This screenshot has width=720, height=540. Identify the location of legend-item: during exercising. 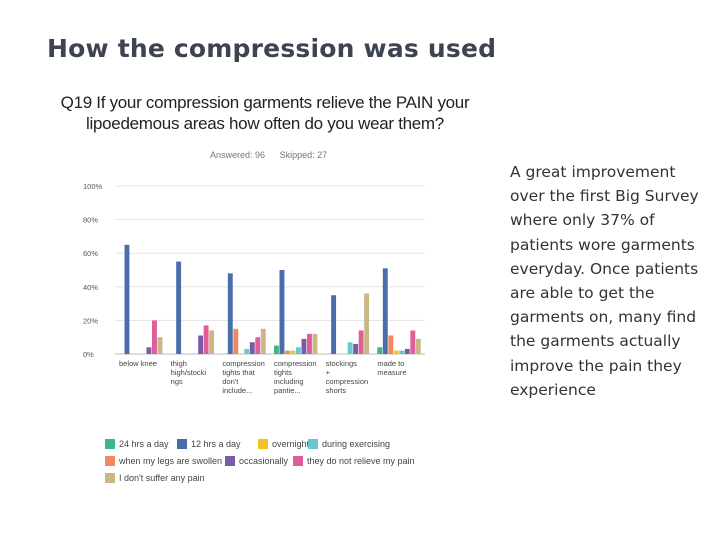
(349, 444).